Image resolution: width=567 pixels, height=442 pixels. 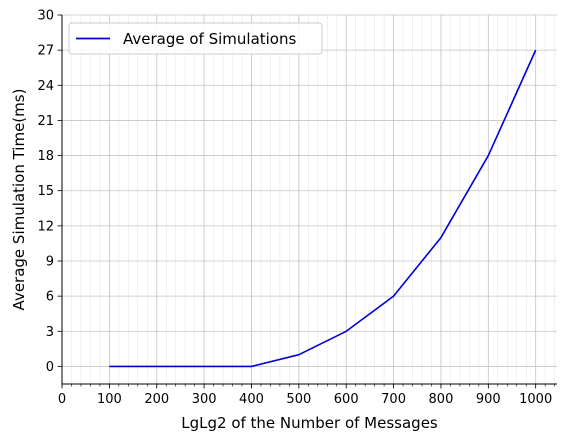 What do you see at coordinates (62, 399) in the screenshot?
I see `x-tick-label: 0` at bounding box center [62, 399].